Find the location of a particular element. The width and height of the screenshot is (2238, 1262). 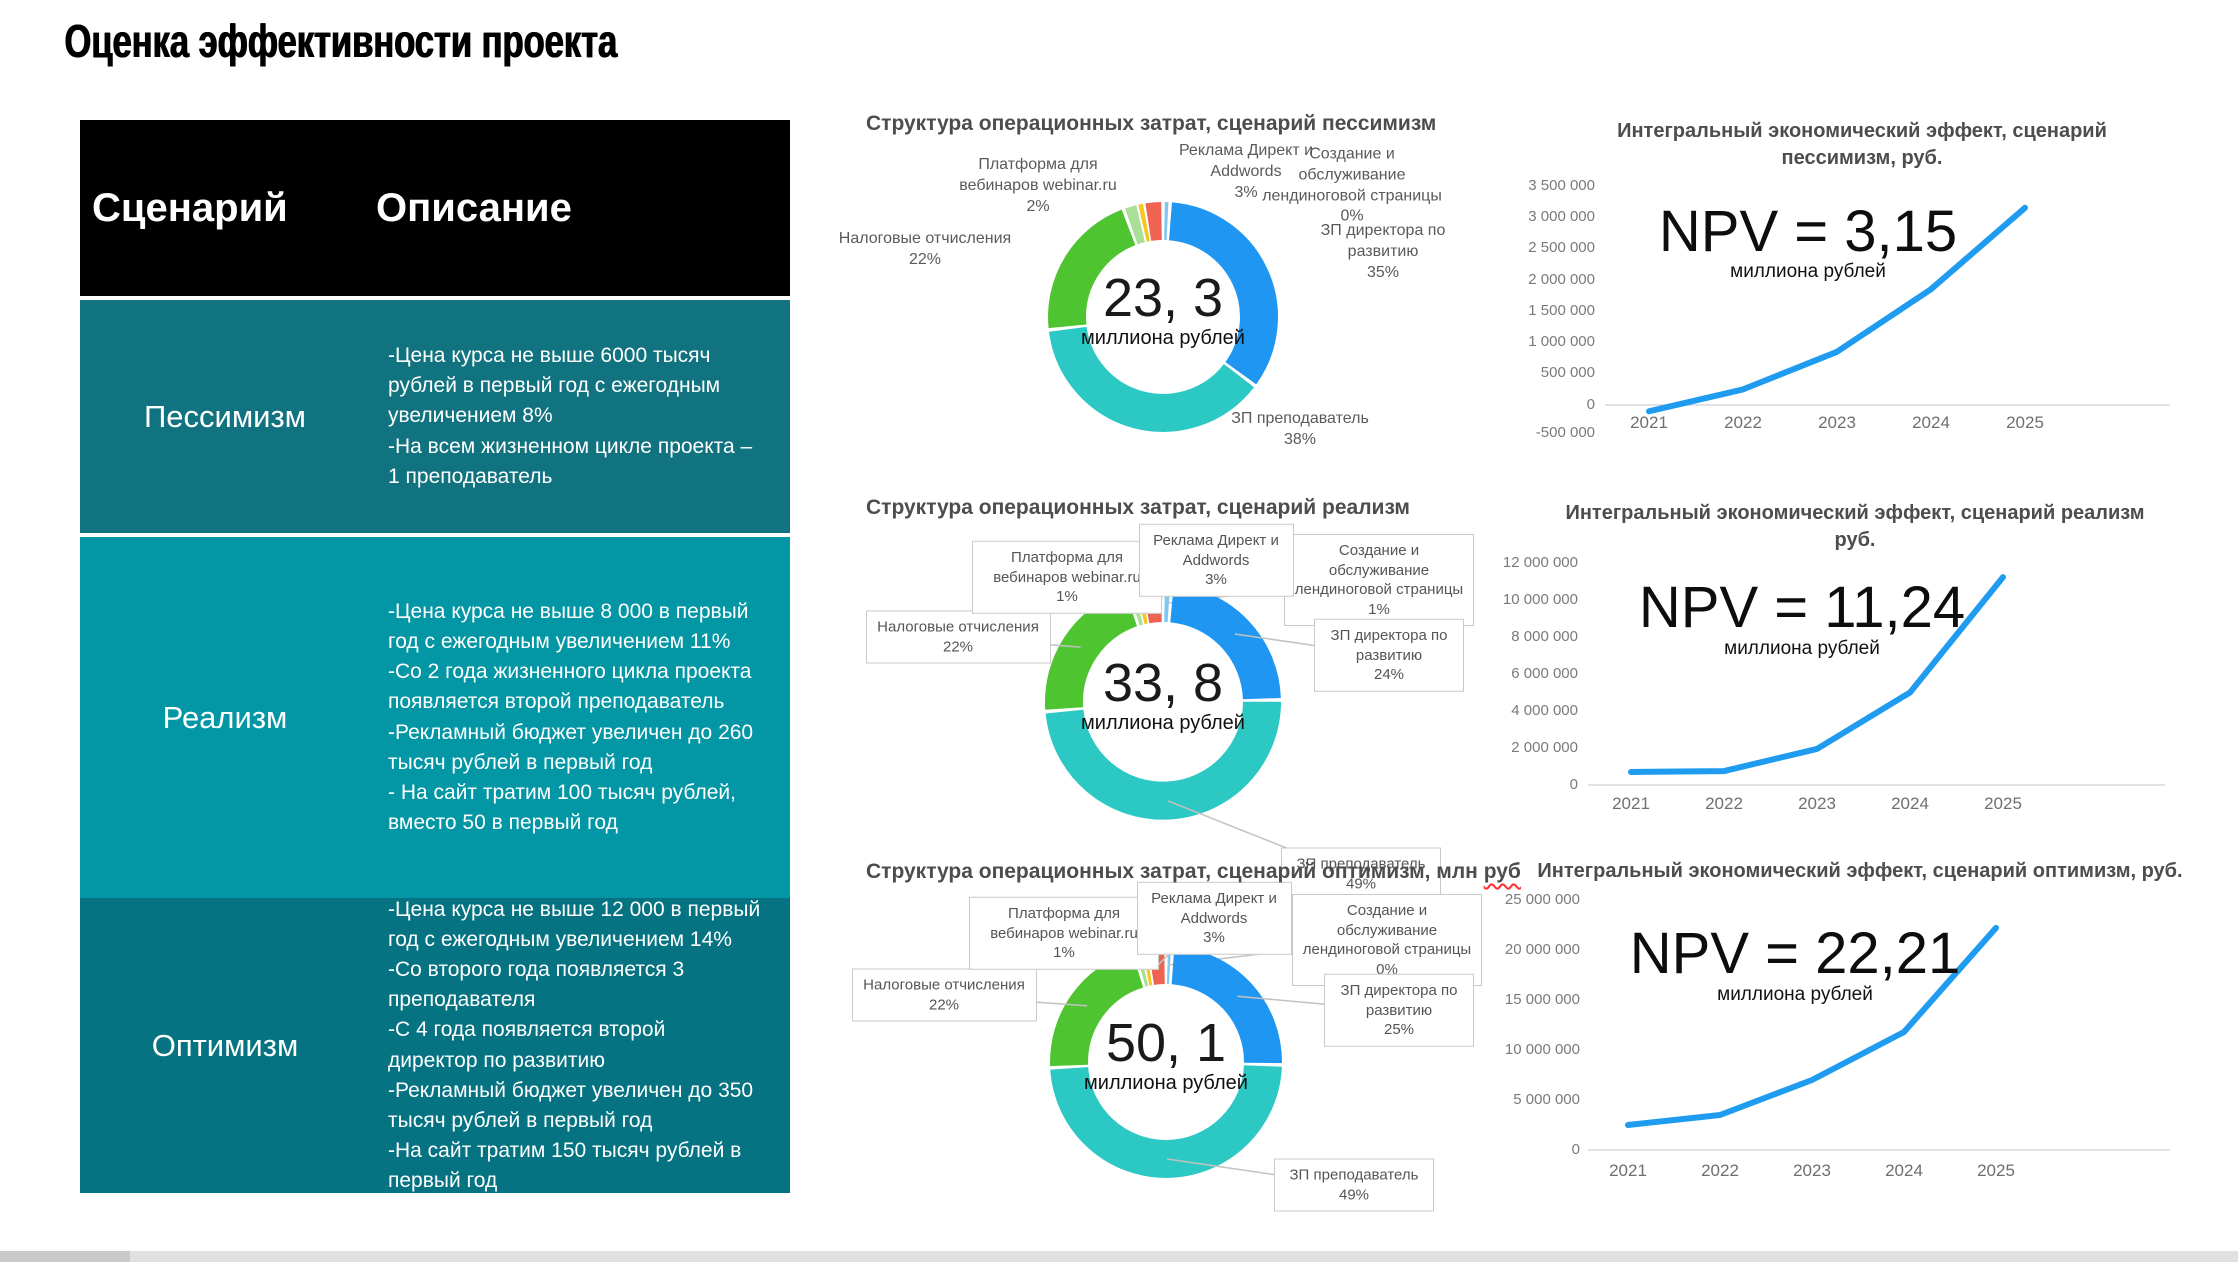

horizontal-scrollbar-thumb is located at coordinates (65, 1256).